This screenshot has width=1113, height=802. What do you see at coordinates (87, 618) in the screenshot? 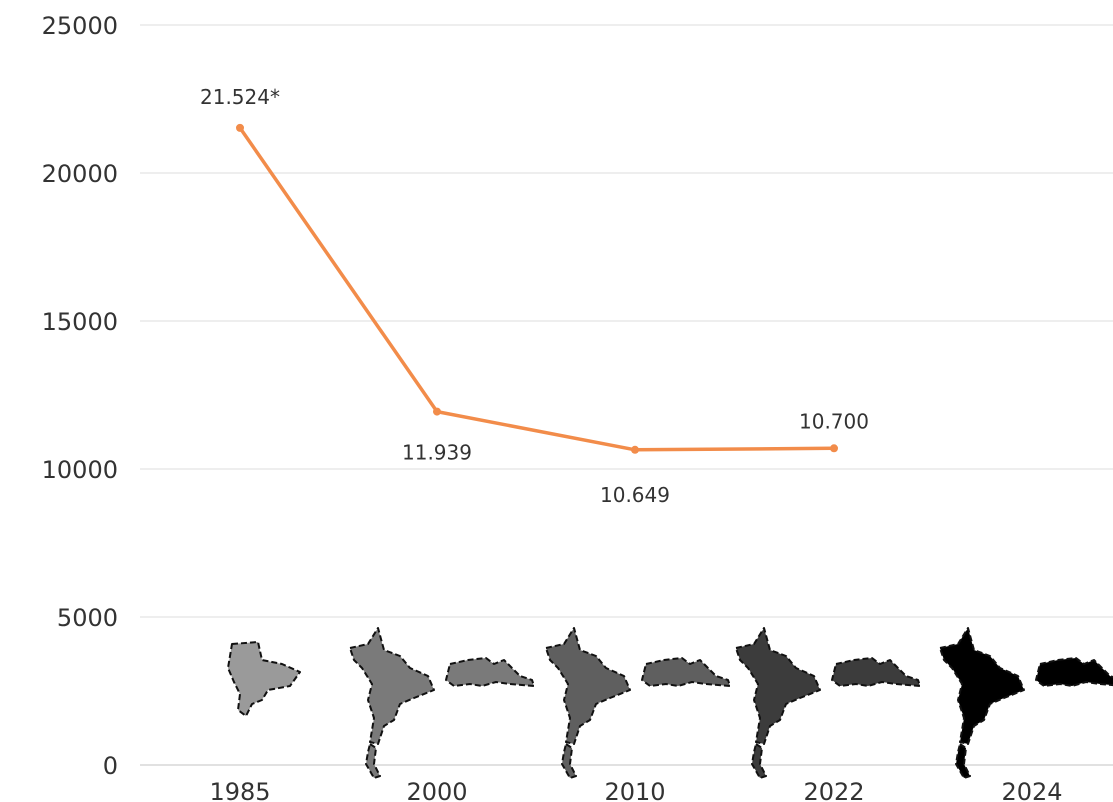
I see `y-tick-label: 5000` at bounding box center [87, 618].